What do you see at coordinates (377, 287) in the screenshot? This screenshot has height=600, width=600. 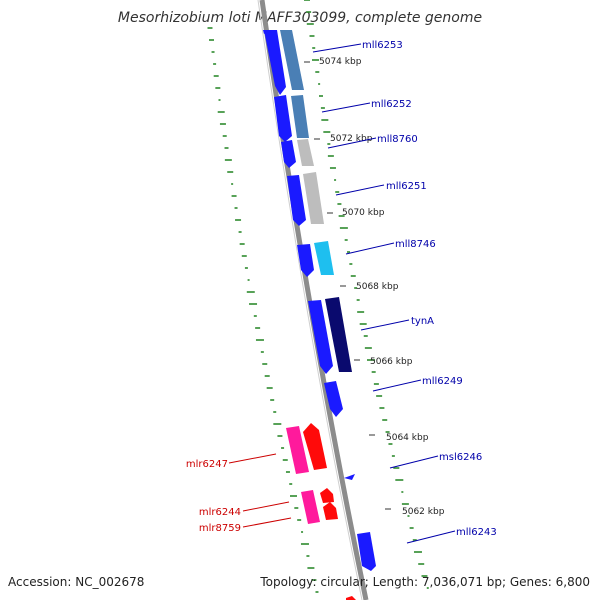 I see `tick-label: 5068 kbp` at bounding box center [377, 287].